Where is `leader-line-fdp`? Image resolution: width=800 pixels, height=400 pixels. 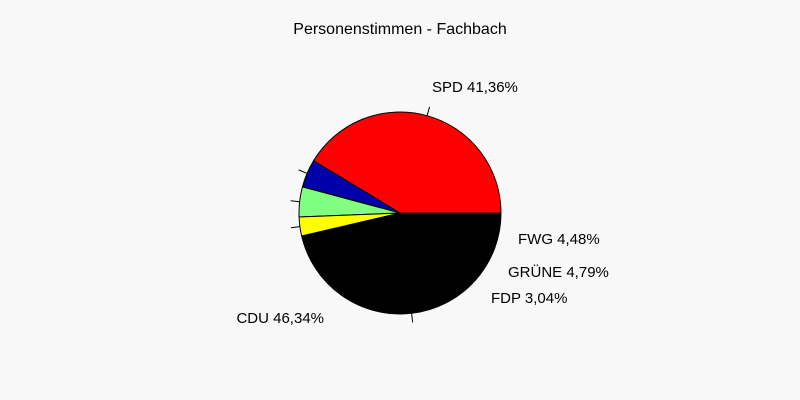 leader-line-fdp is located at coordinates (295, 227).